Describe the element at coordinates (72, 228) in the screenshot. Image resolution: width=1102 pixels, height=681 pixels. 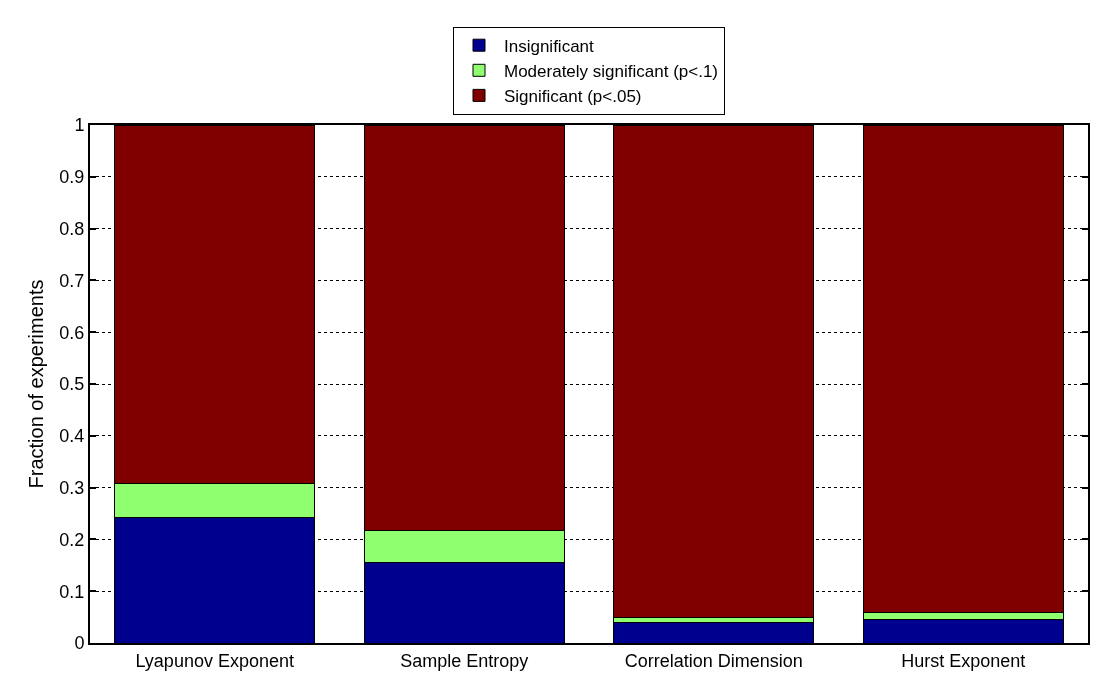
I see `y-tick-label: 0.8` at that location.